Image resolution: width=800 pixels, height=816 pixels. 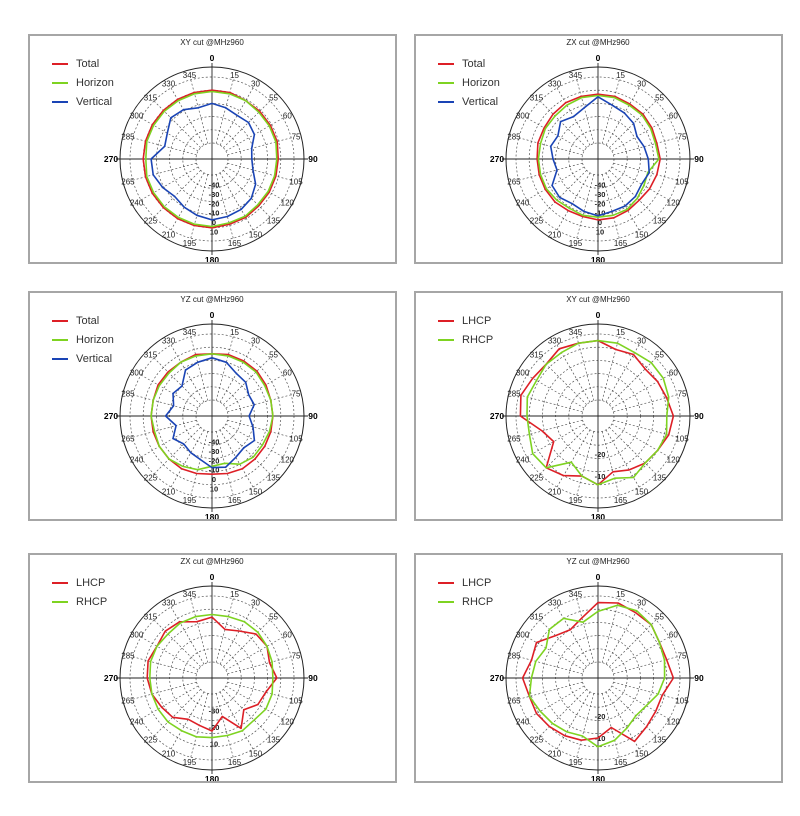 I want to click on legend-item-horizon: Horizon, so click(x=83, y=82).